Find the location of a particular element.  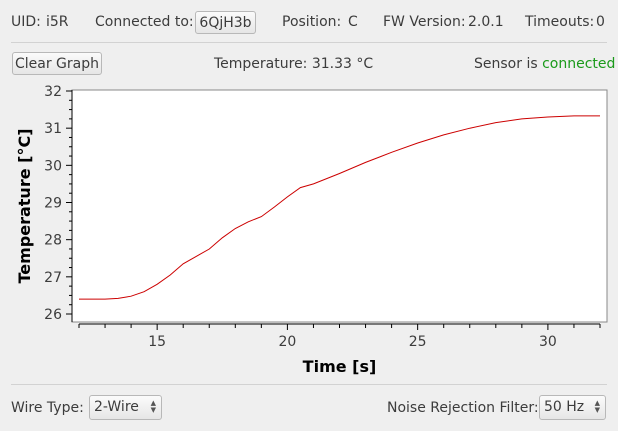

position-label: Position: is located at coordinates (312, 22).